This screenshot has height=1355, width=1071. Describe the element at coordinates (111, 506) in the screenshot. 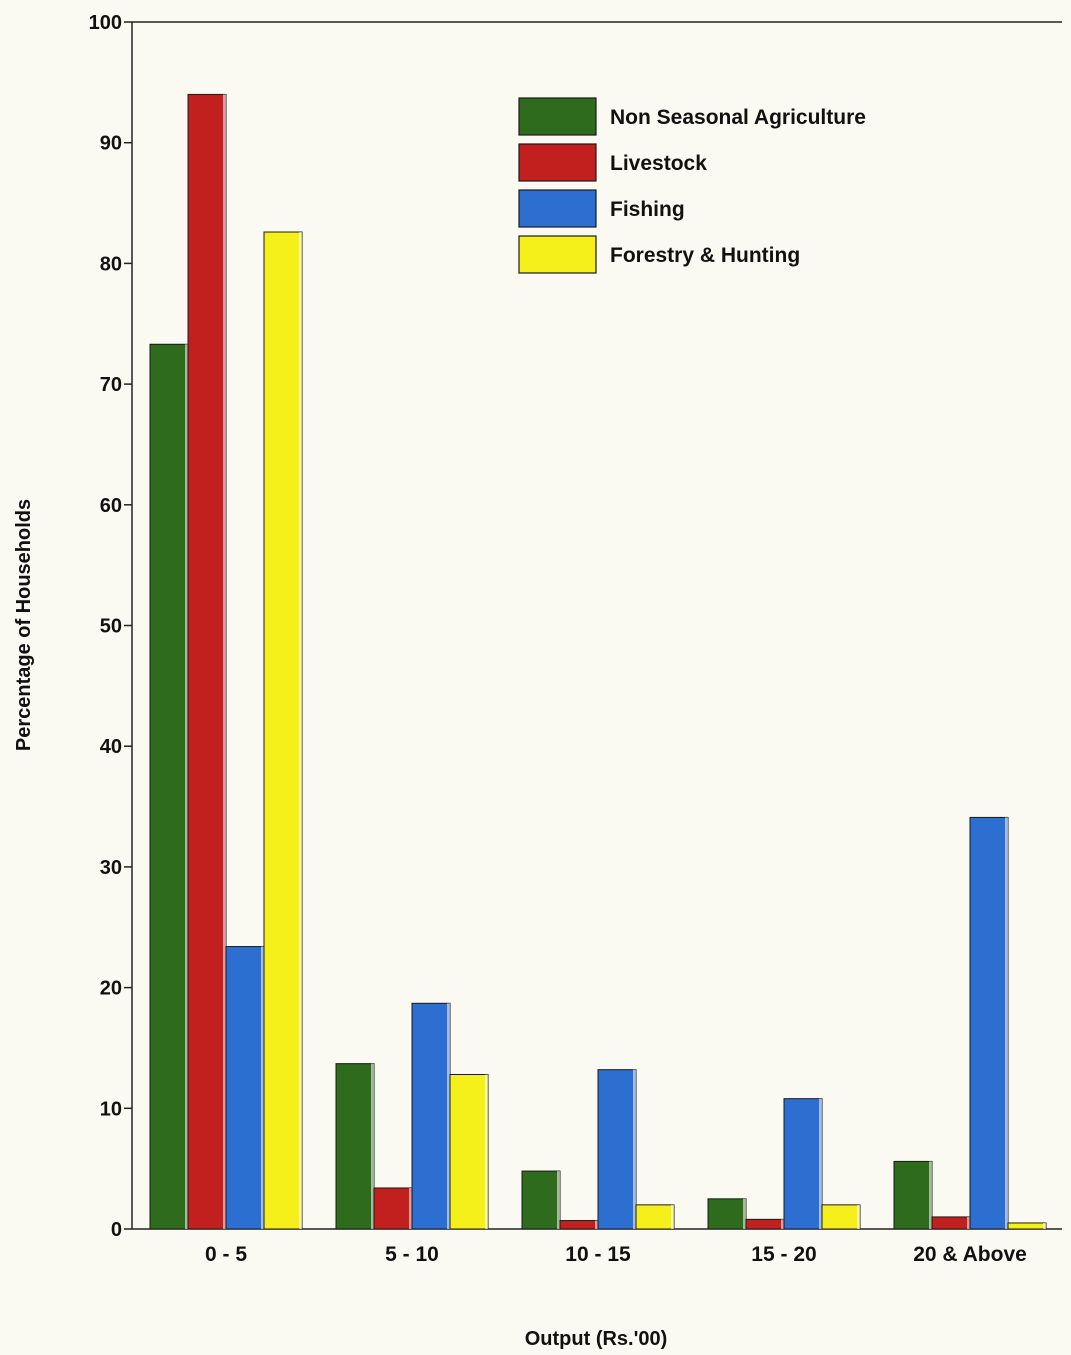

I see `y-tick-label: 60` at that location.